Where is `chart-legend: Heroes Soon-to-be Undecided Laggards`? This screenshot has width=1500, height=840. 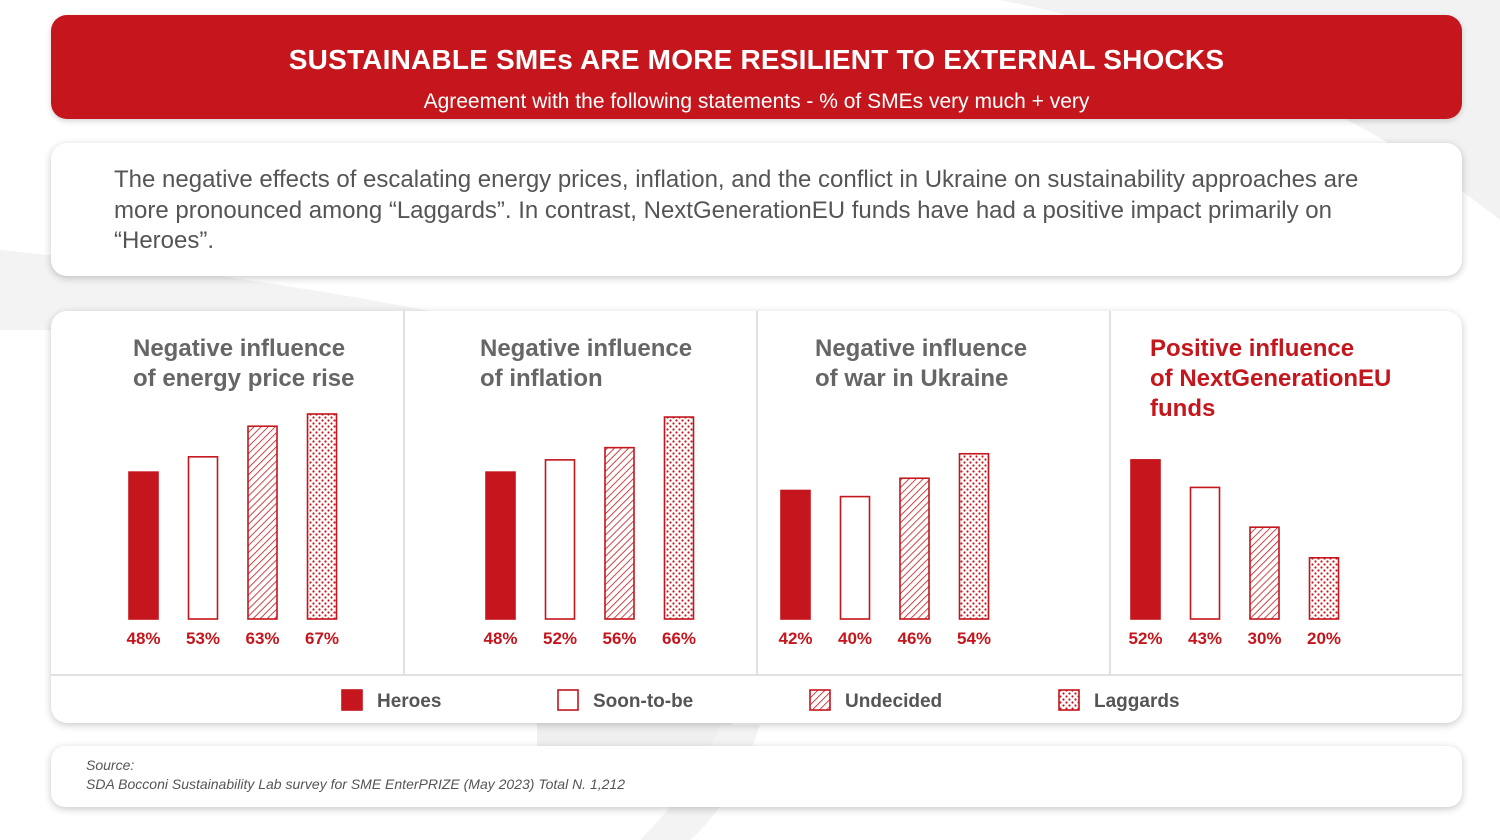
chart-legend: Heroes Soon-to-be Undecided Laggards is located at coordinates (760, 700).